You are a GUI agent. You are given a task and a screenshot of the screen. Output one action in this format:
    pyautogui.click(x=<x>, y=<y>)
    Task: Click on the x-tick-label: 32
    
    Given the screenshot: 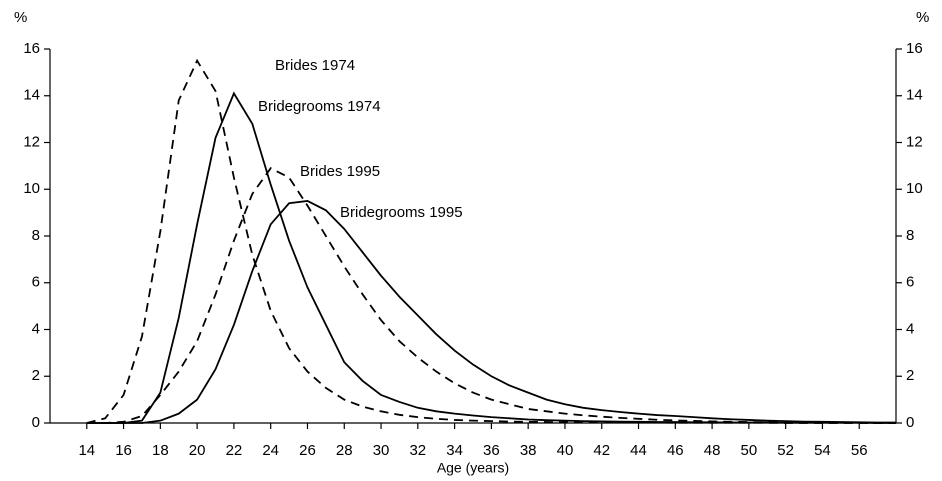 What is the action you would take?
    pyautogui.click(x=417, y=450)
    